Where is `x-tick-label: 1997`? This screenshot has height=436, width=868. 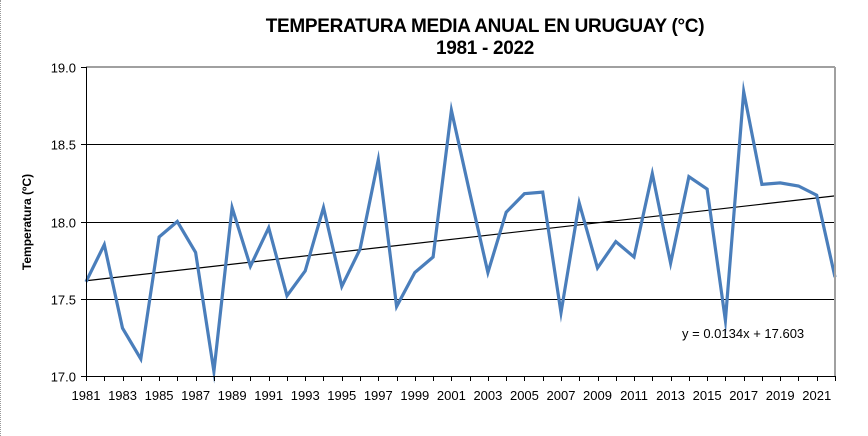 x-tick-label: 1997 is located at coordinates (378, 395).